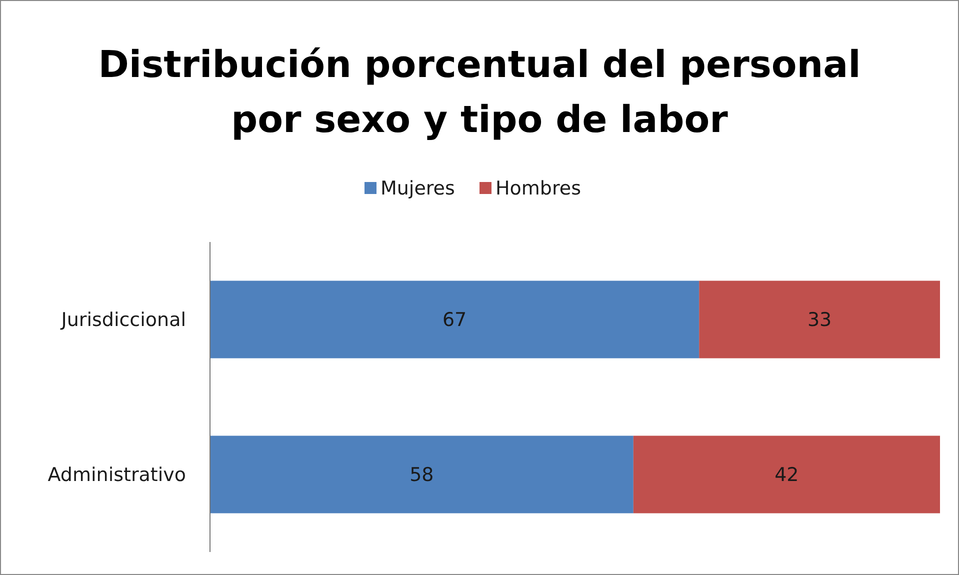 The image size is (959, 575). Describe the element at coordinates (123, 320) in the screenshot. I see `y-tick-label: Jurisdiccional` at that location.